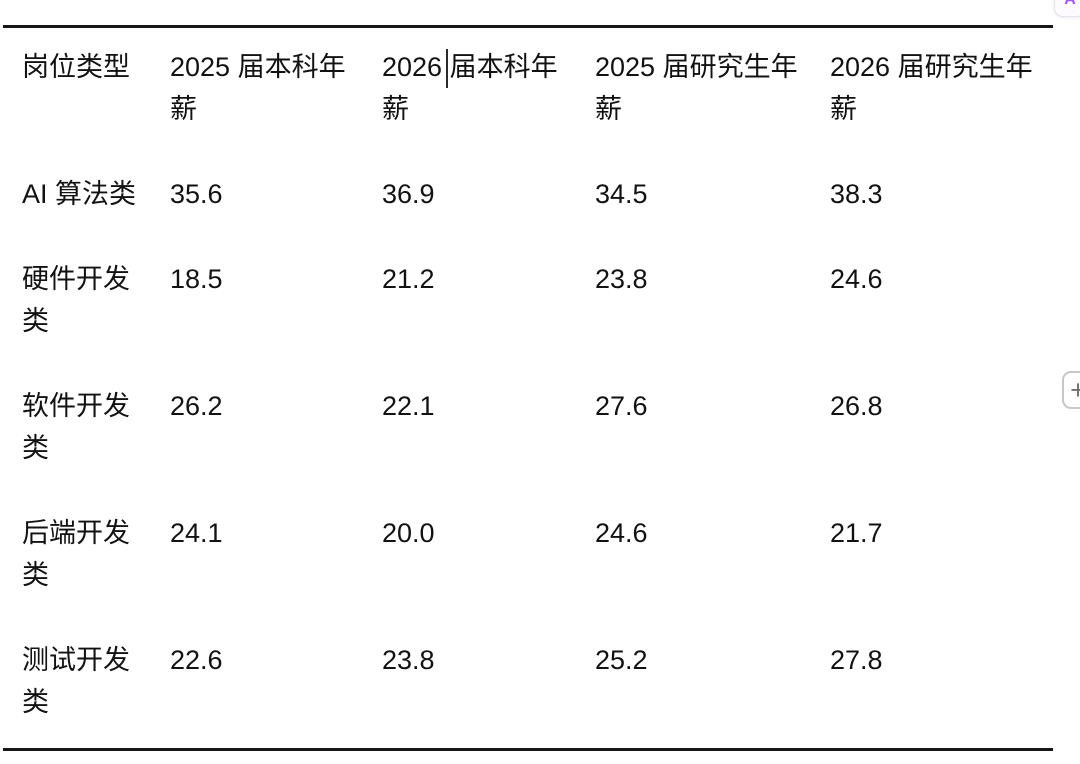  I want to click on row-label: 硬件开发类, so click(76, 300).